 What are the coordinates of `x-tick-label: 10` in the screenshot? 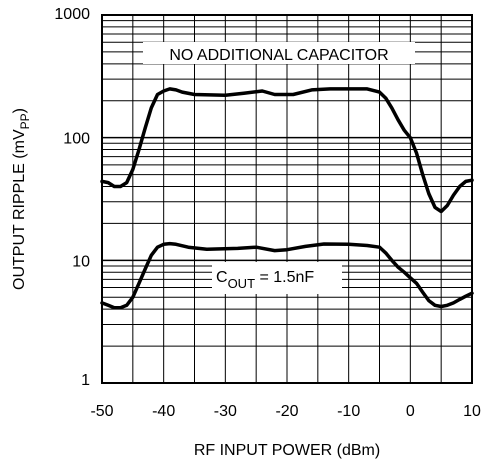 It's located at (472, 411).